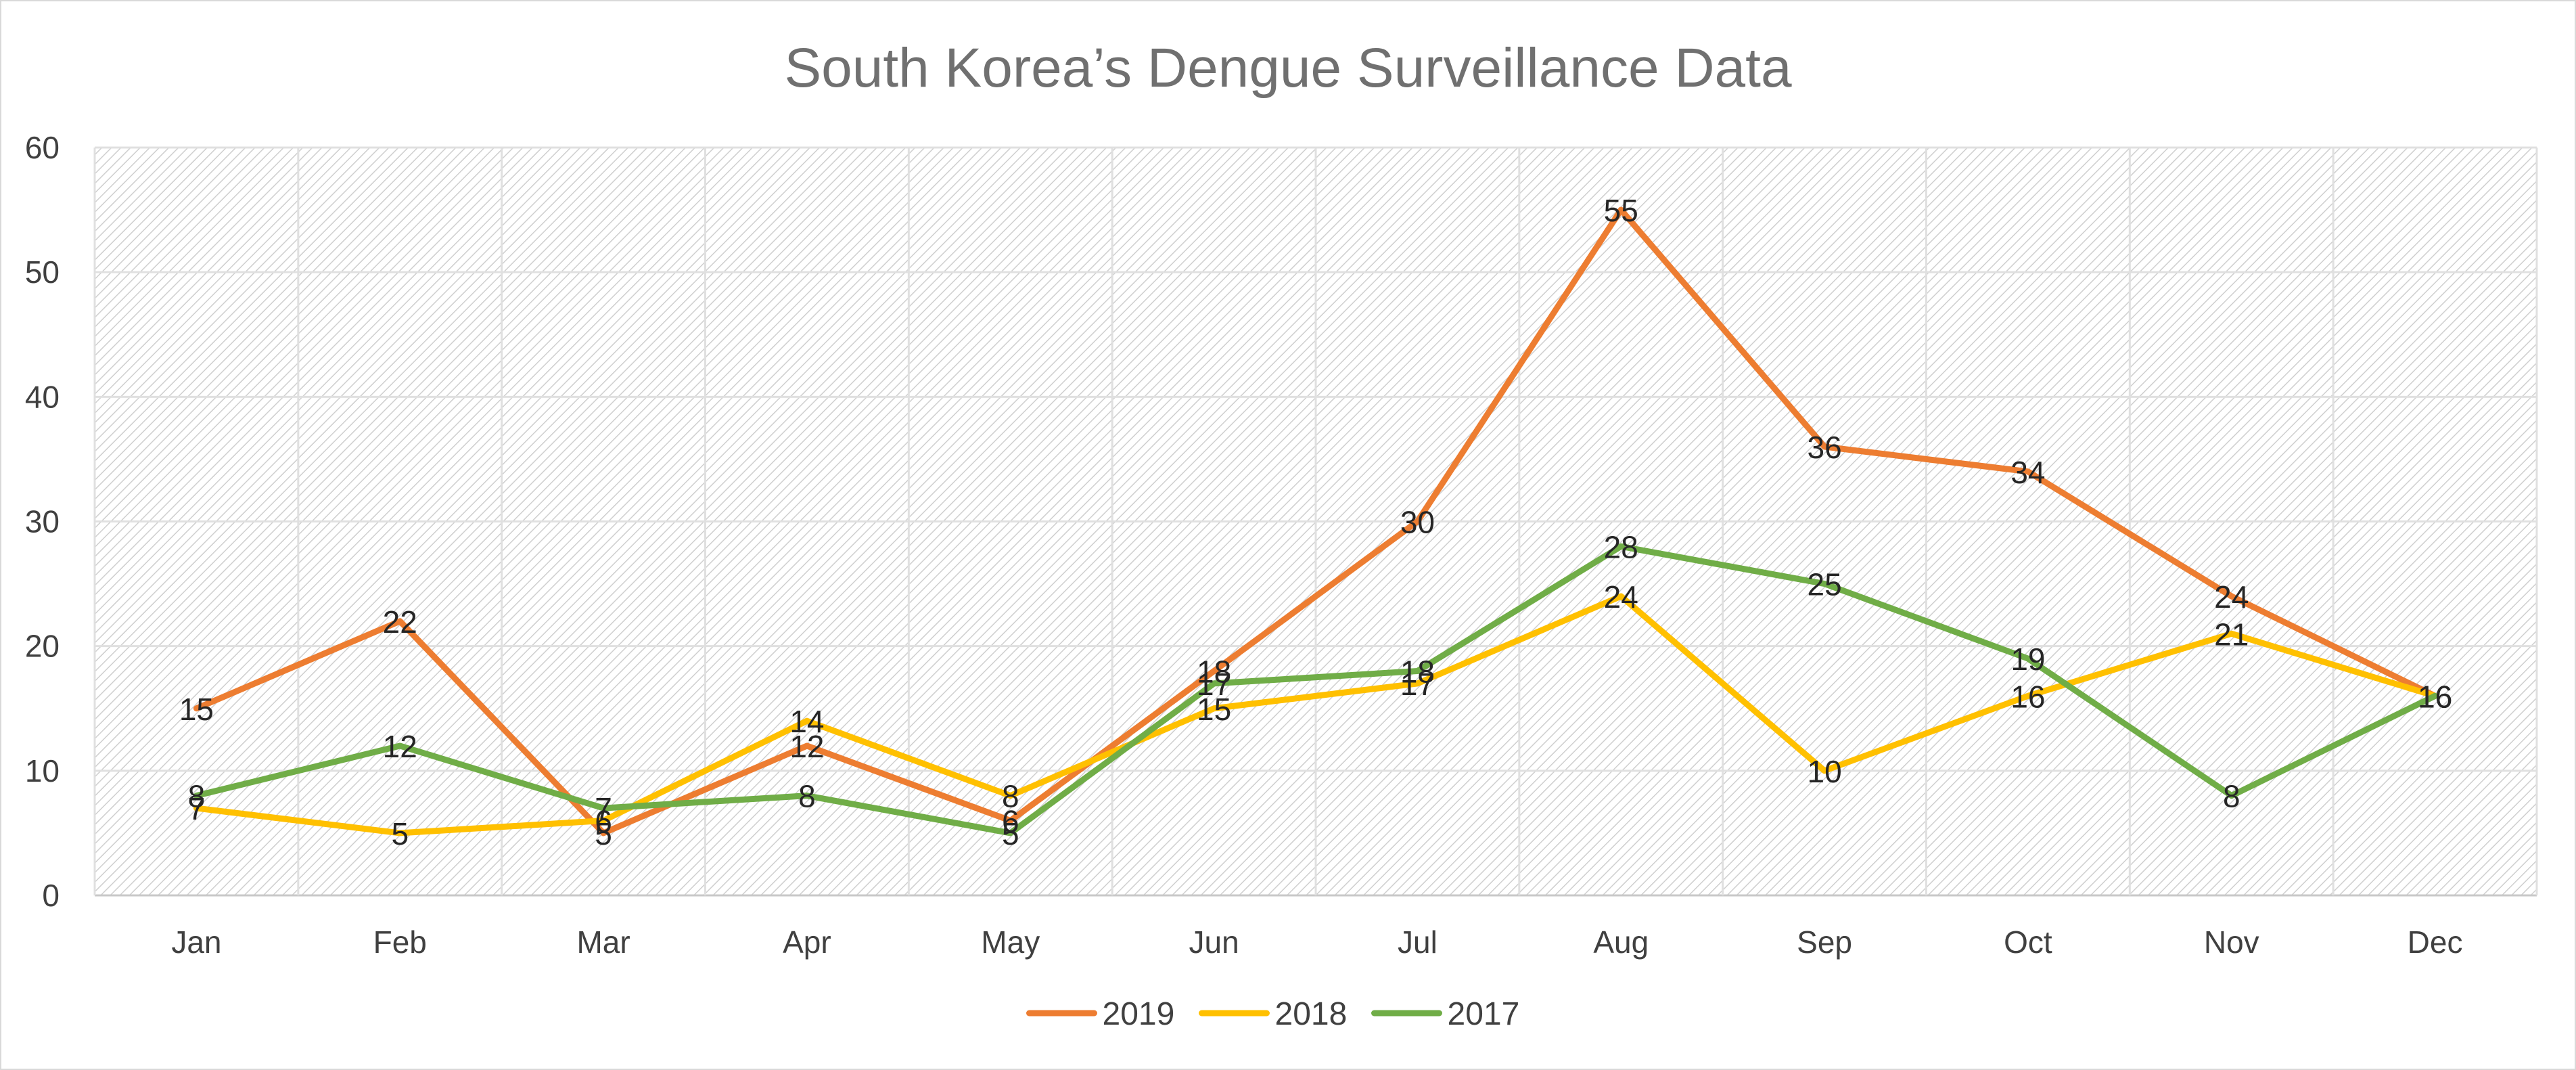 Image resolution: width=2576 pixels, height=1070 pixels. I want to click on data-label-2017: 16, so click(2435, 696).